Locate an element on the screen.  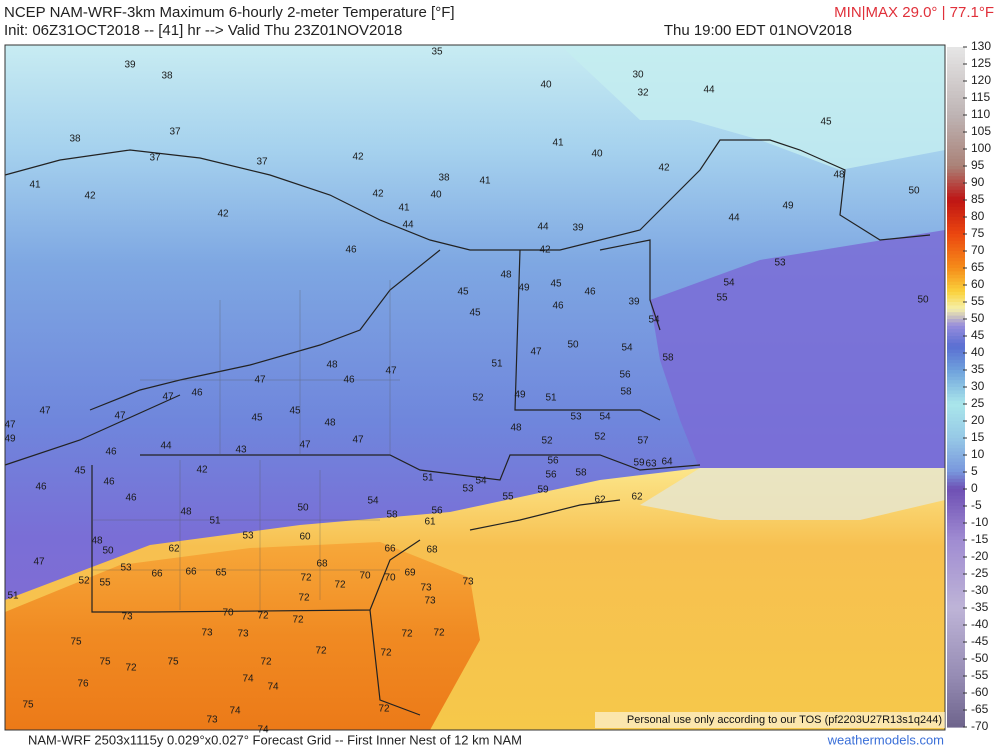
station-value: 54 is located at coordinates (729, 283).